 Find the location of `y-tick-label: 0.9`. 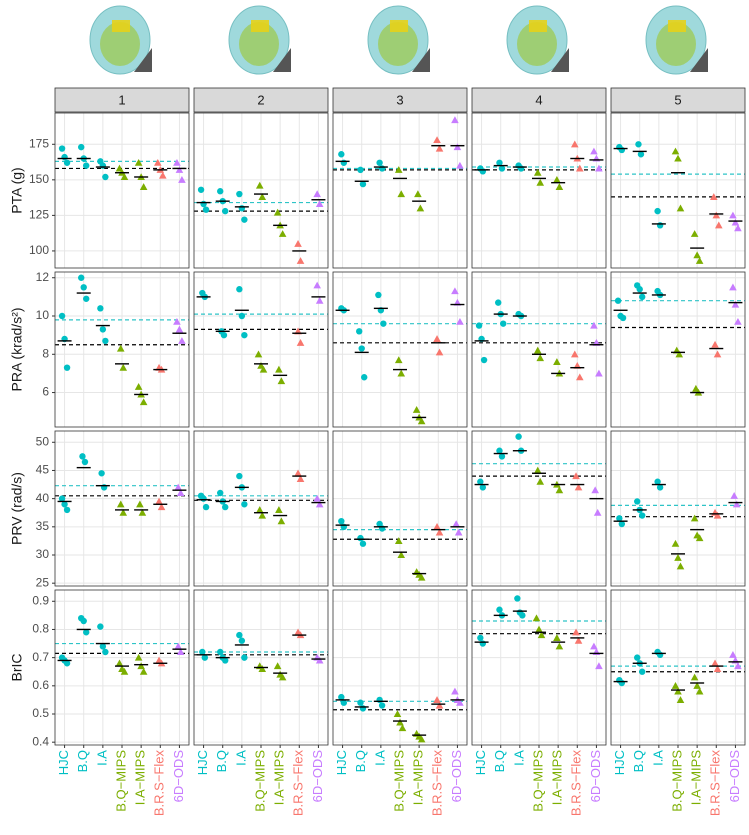

y-tick-label: 0.9 is located at coordinates (40, 600).